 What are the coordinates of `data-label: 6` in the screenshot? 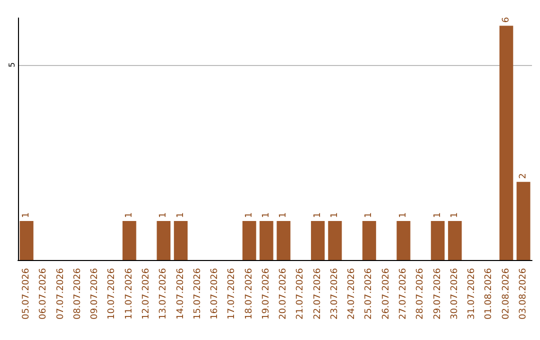 It's located at (506, 19).